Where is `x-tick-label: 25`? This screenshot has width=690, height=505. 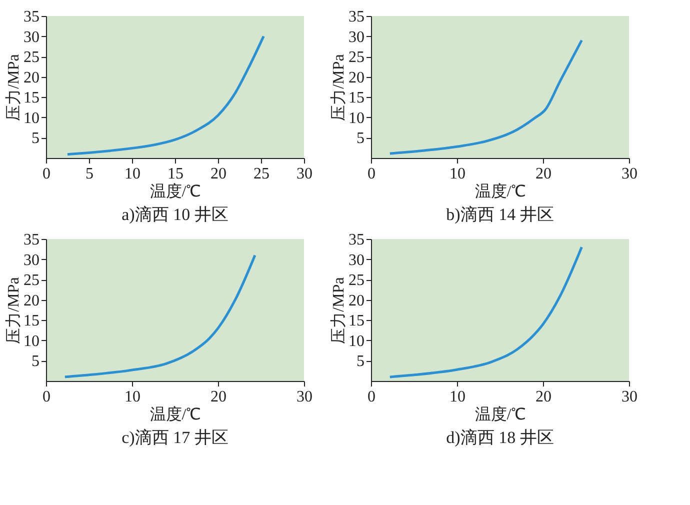 x-tick-label: 25 is located at coordinates (262, 174).